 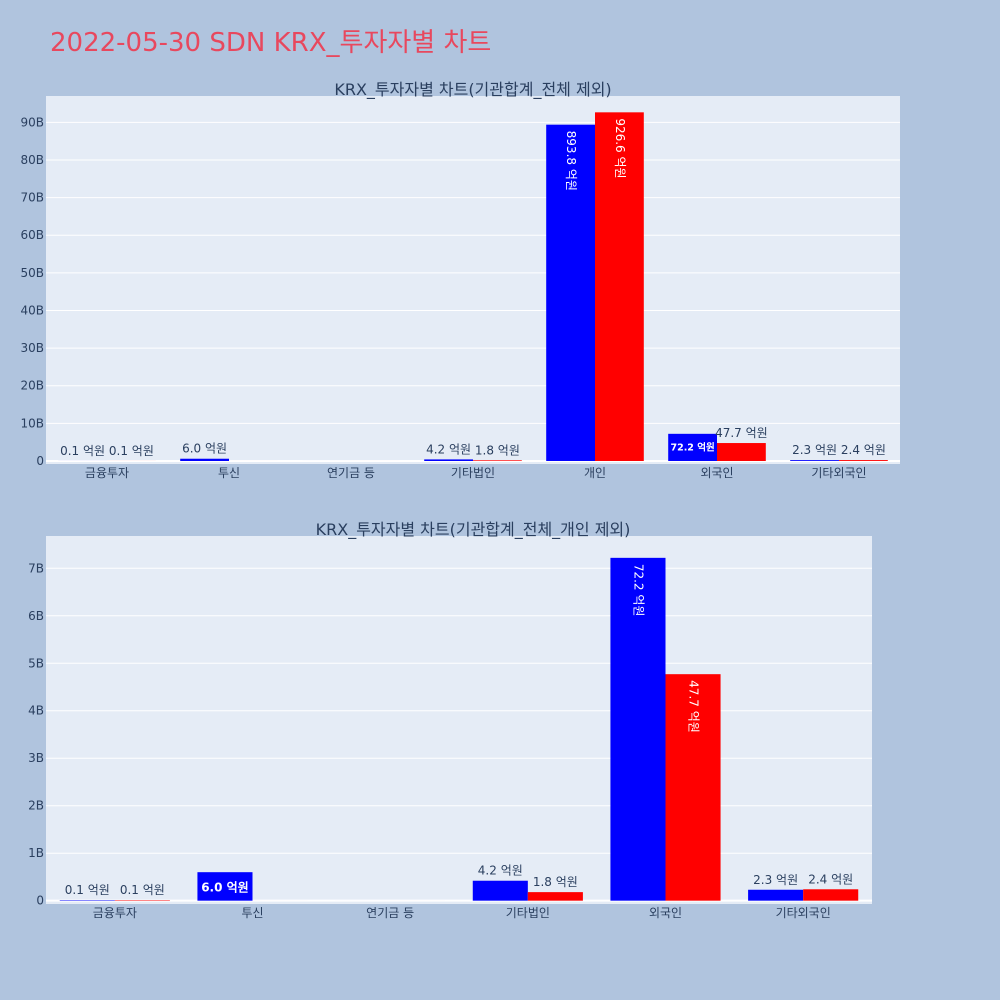 What do you see at coordinates (32, 348) in the screenshot?
I see `y-tick-label: 30B` at bounding box center [32, 348].